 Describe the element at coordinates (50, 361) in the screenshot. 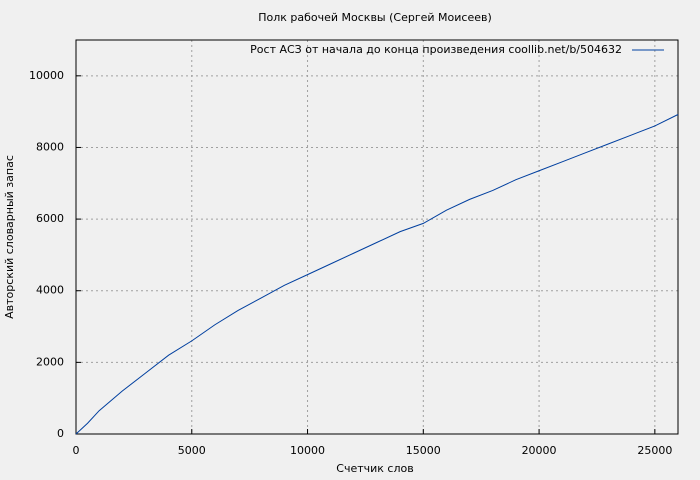

I see `y-tick-label: 2000` at that location.